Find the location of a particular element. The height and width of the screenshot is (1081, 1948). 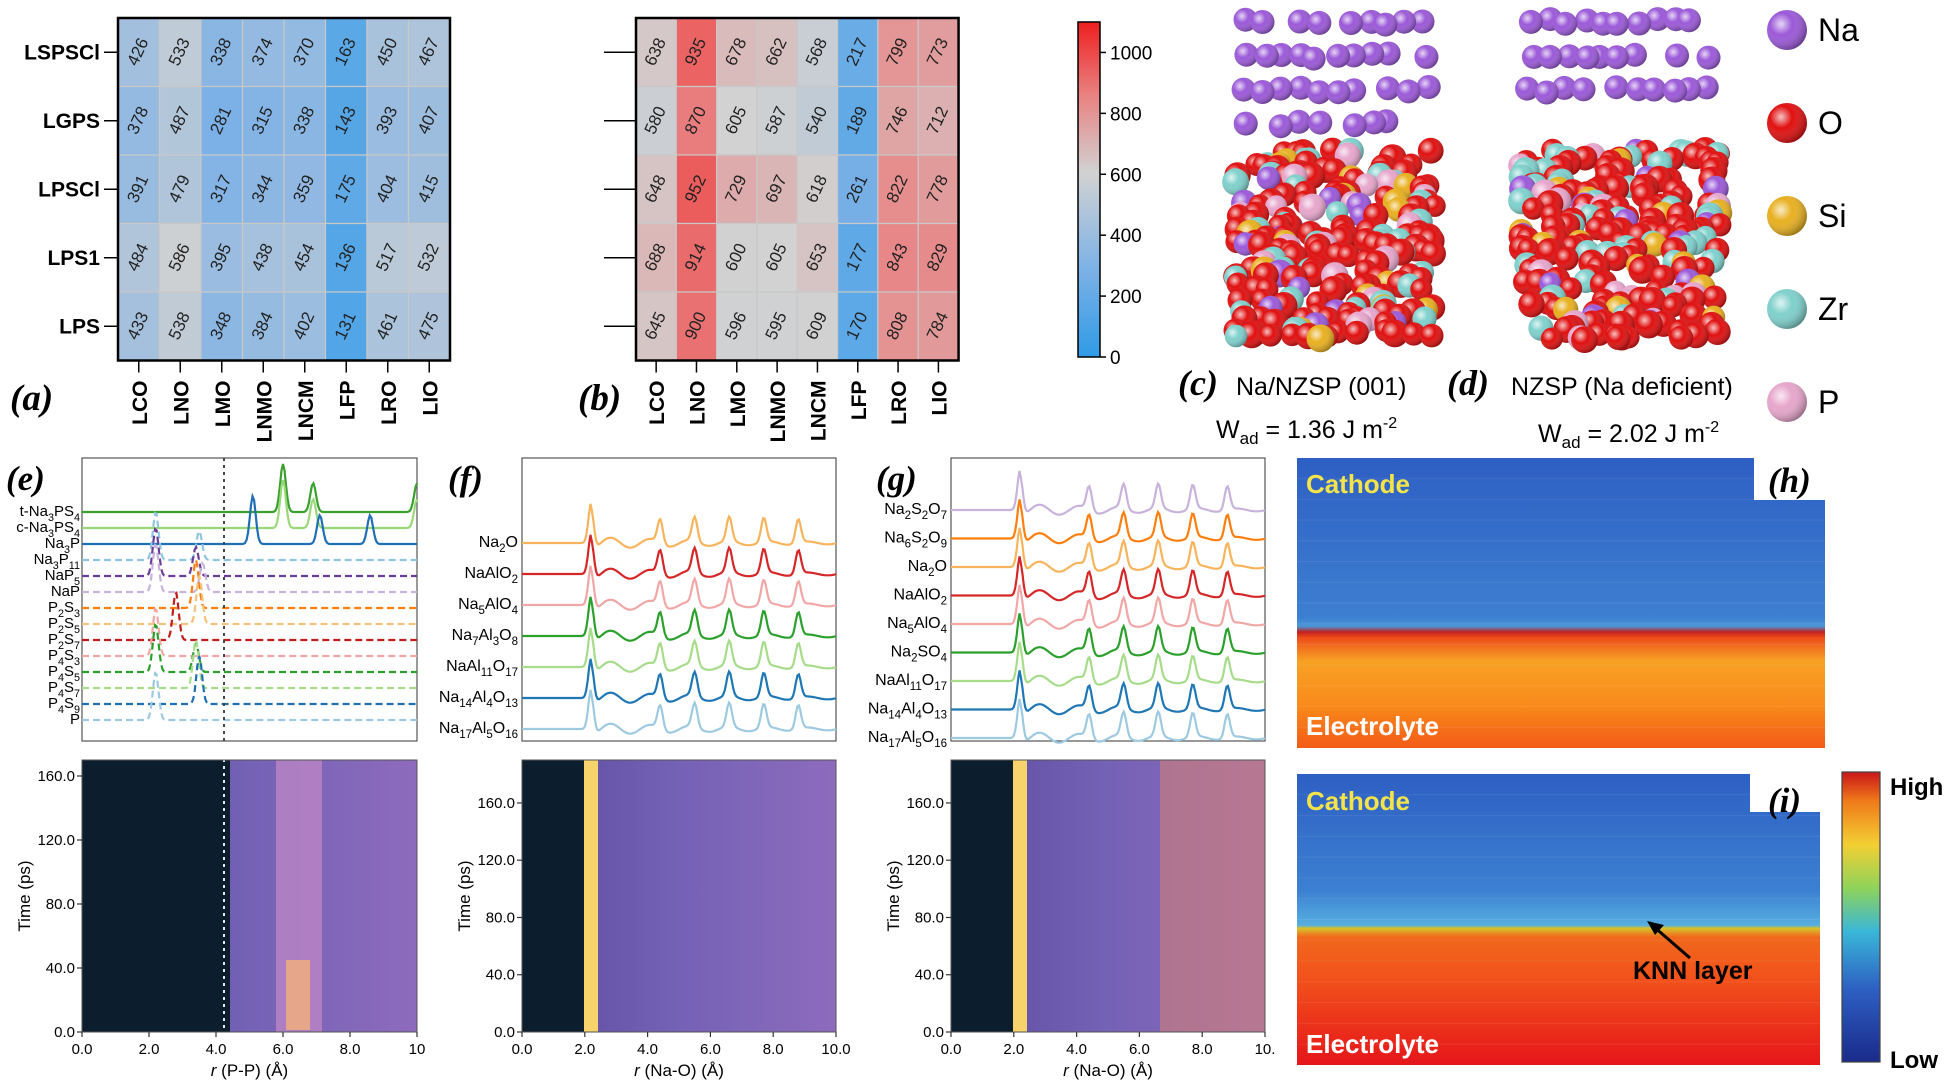

x-tick-label-g: 4.0 is located at coordinates (1076, 1049).